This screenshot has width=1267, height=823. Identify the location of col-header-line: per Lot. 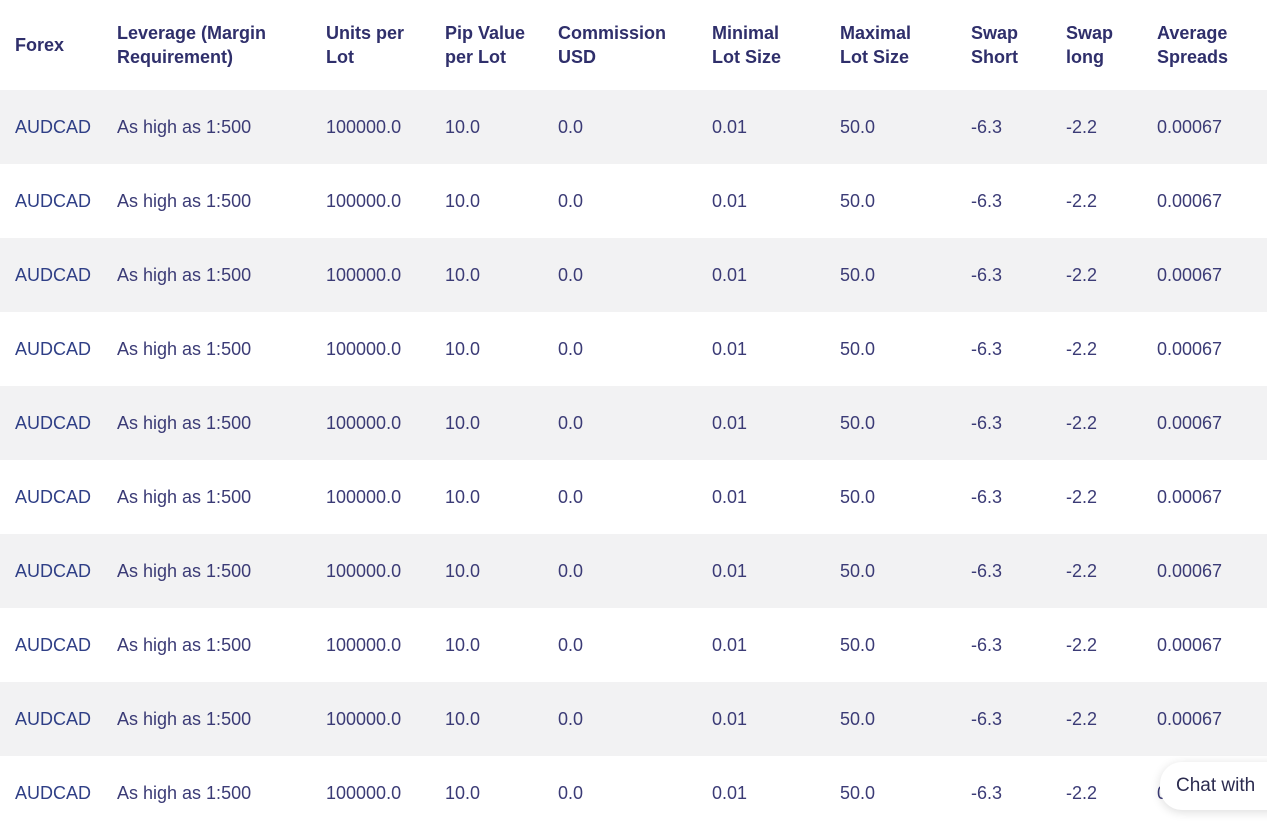
(475, 57).